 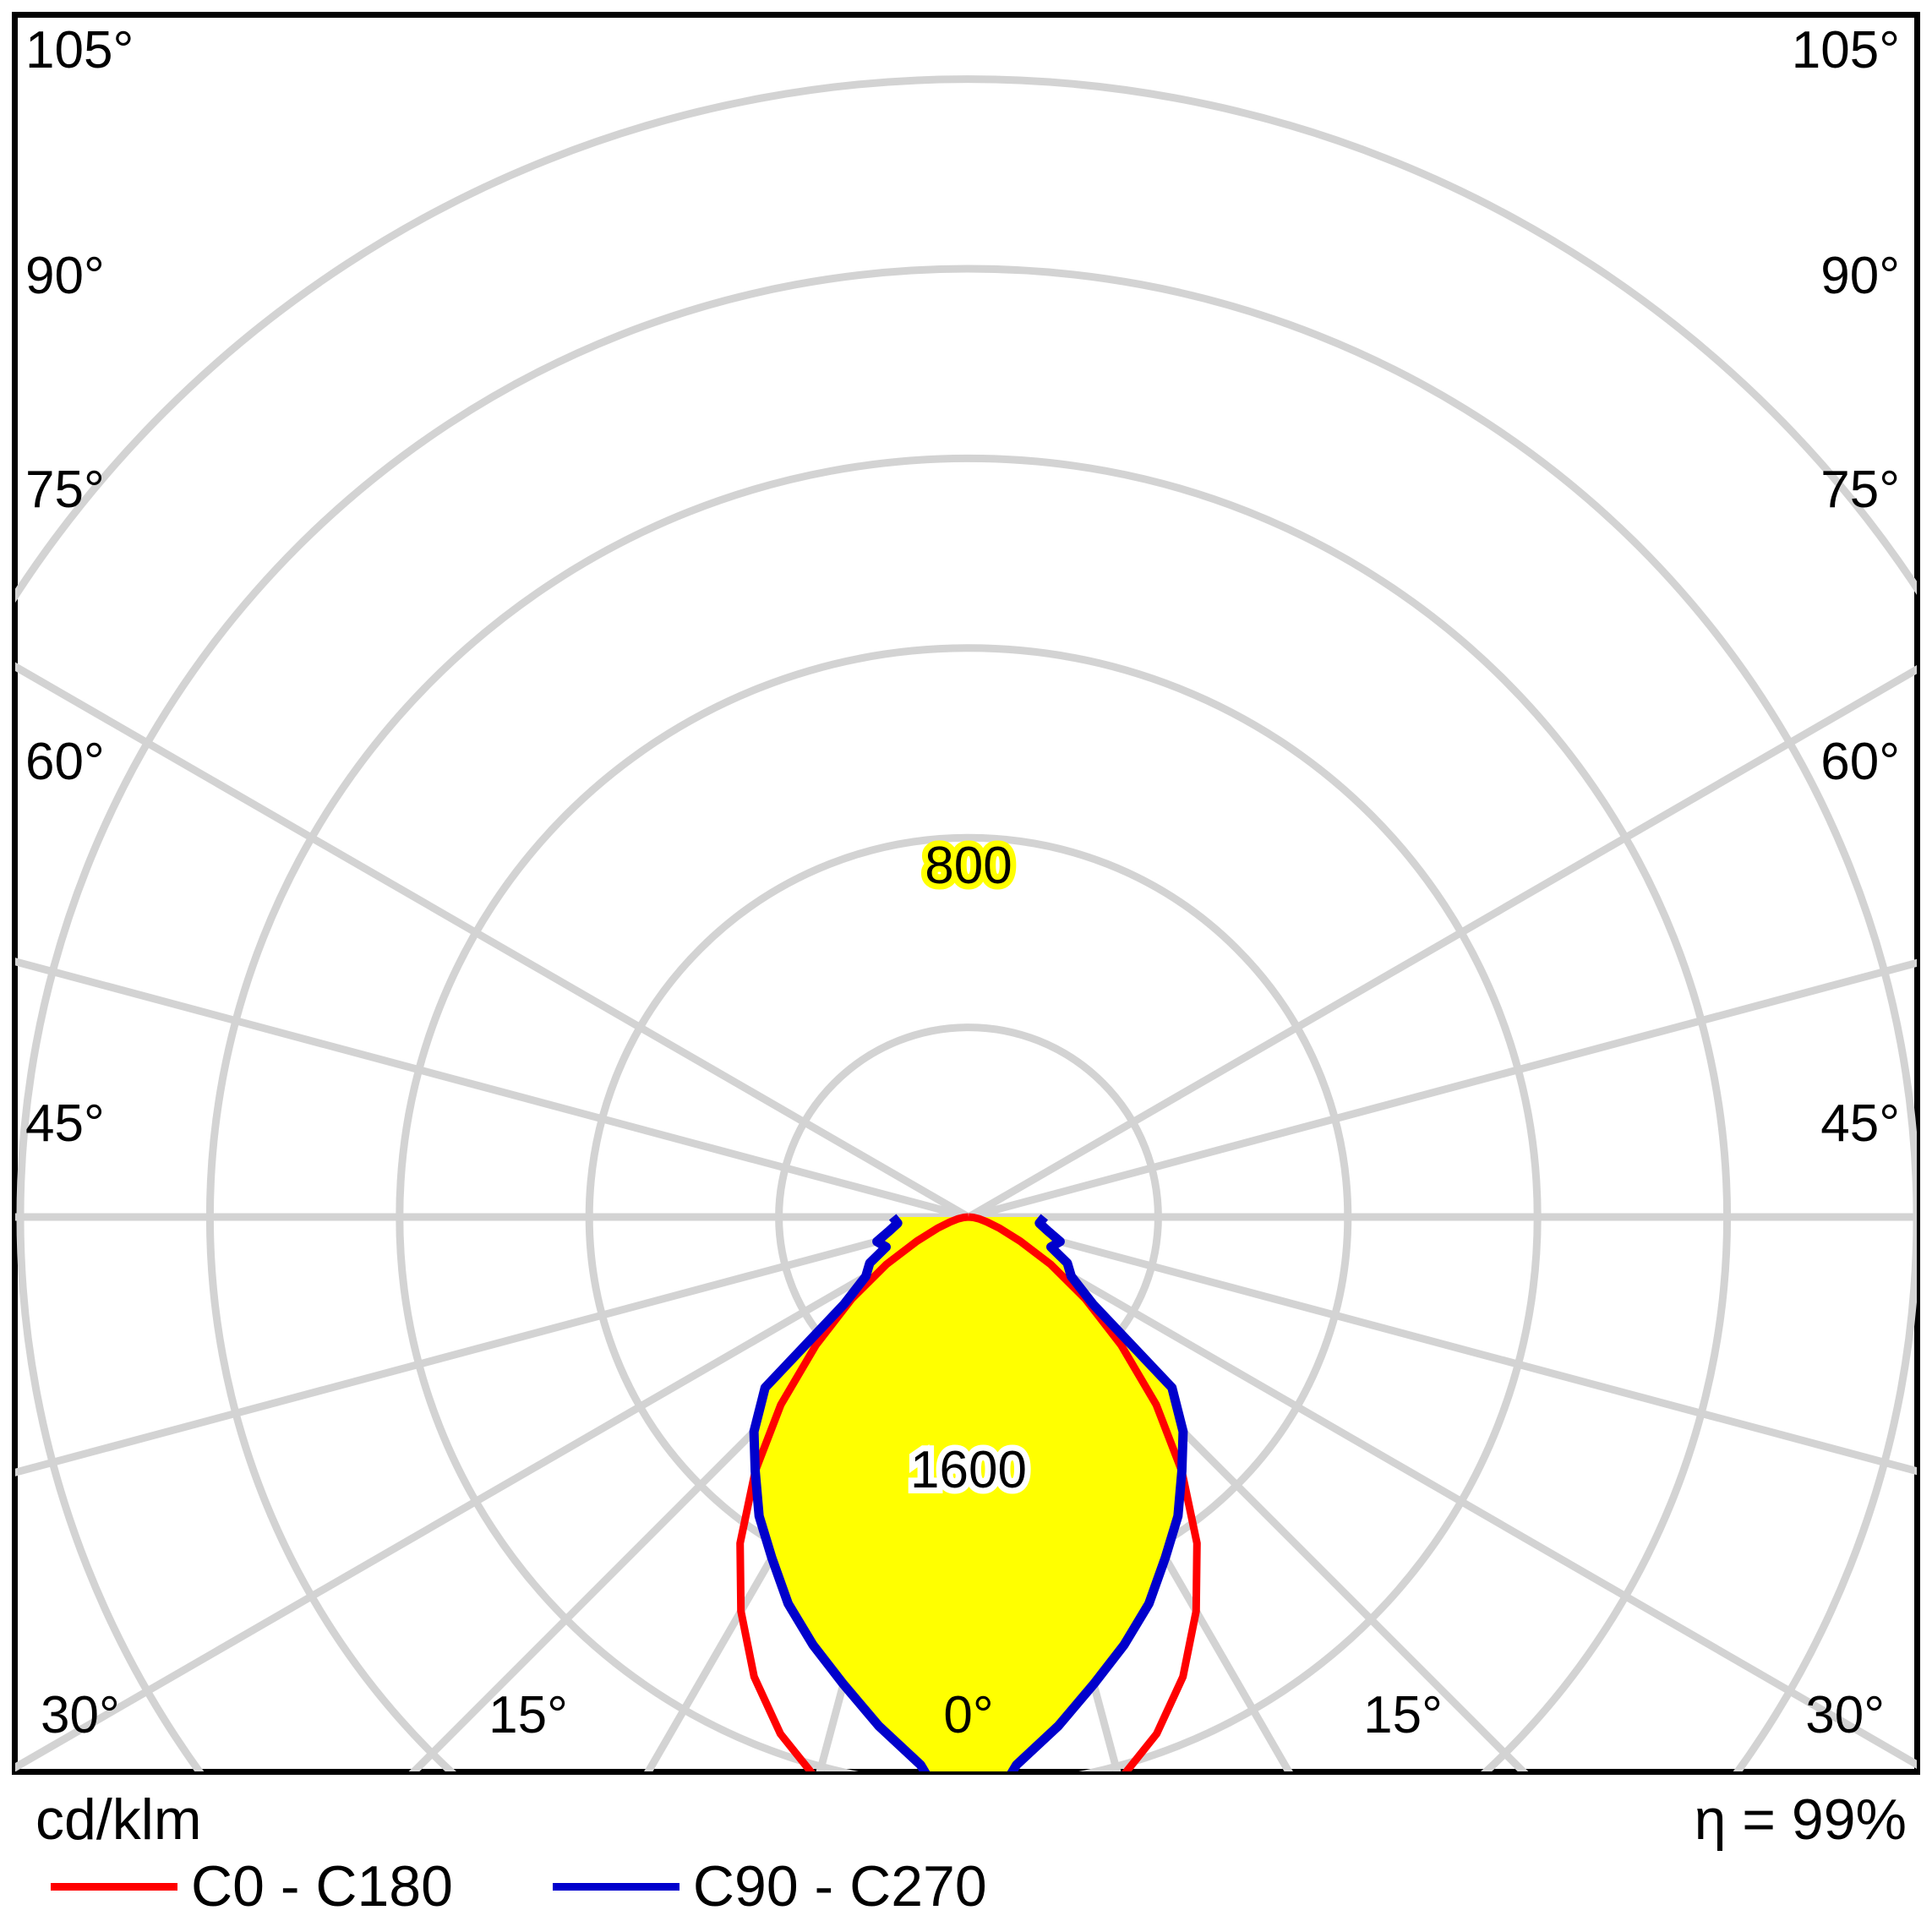 What do you see at coordinates (65, 762) in the screenshot?
I see `angle-label-left-3: 60°` at bounding box center [65, 762].